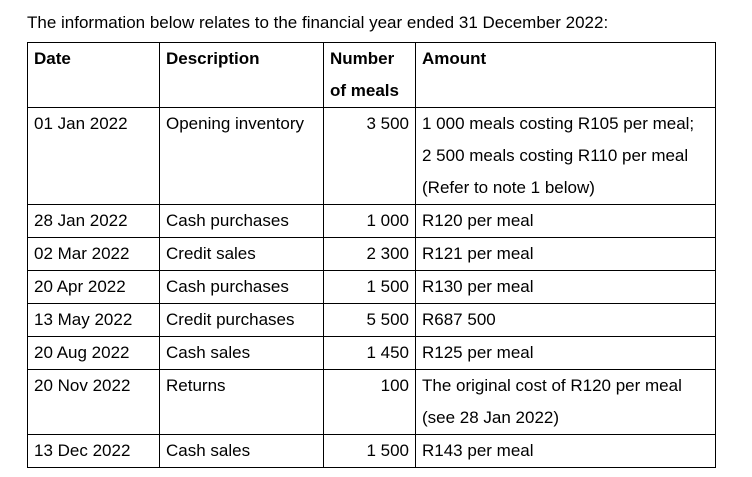 This screenshot has height=477, width=752. What do you see at coordinates (241, 254) in the screenshot?
I see `cell-description: Credit sales` at bounding box center [241, 254].